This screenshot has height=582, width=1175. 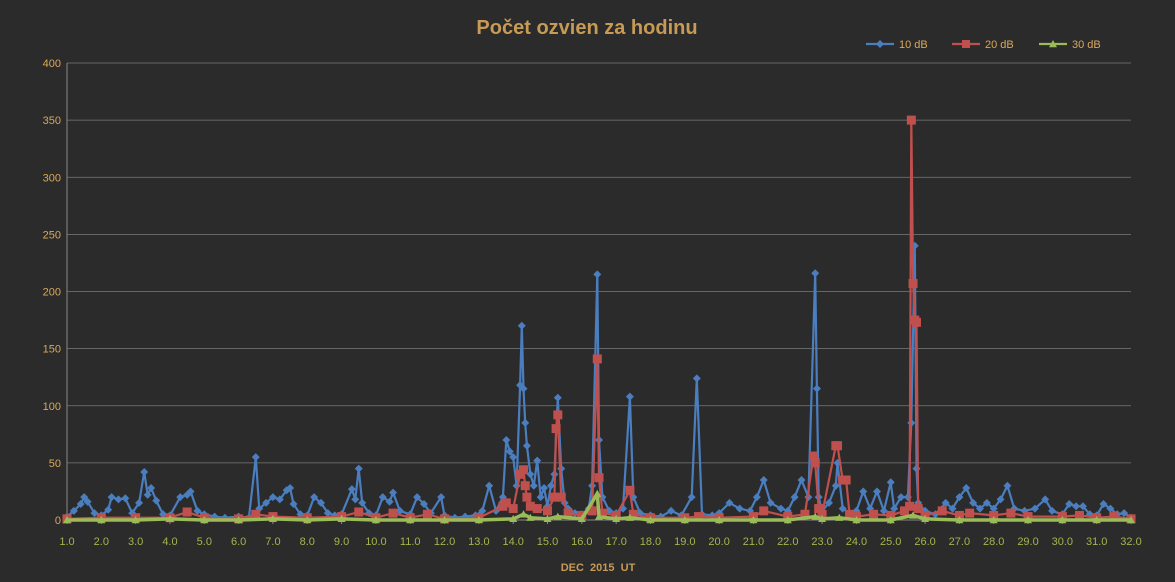 I want to click on x-tick-label: 18.0, so click(x=650, y=542).